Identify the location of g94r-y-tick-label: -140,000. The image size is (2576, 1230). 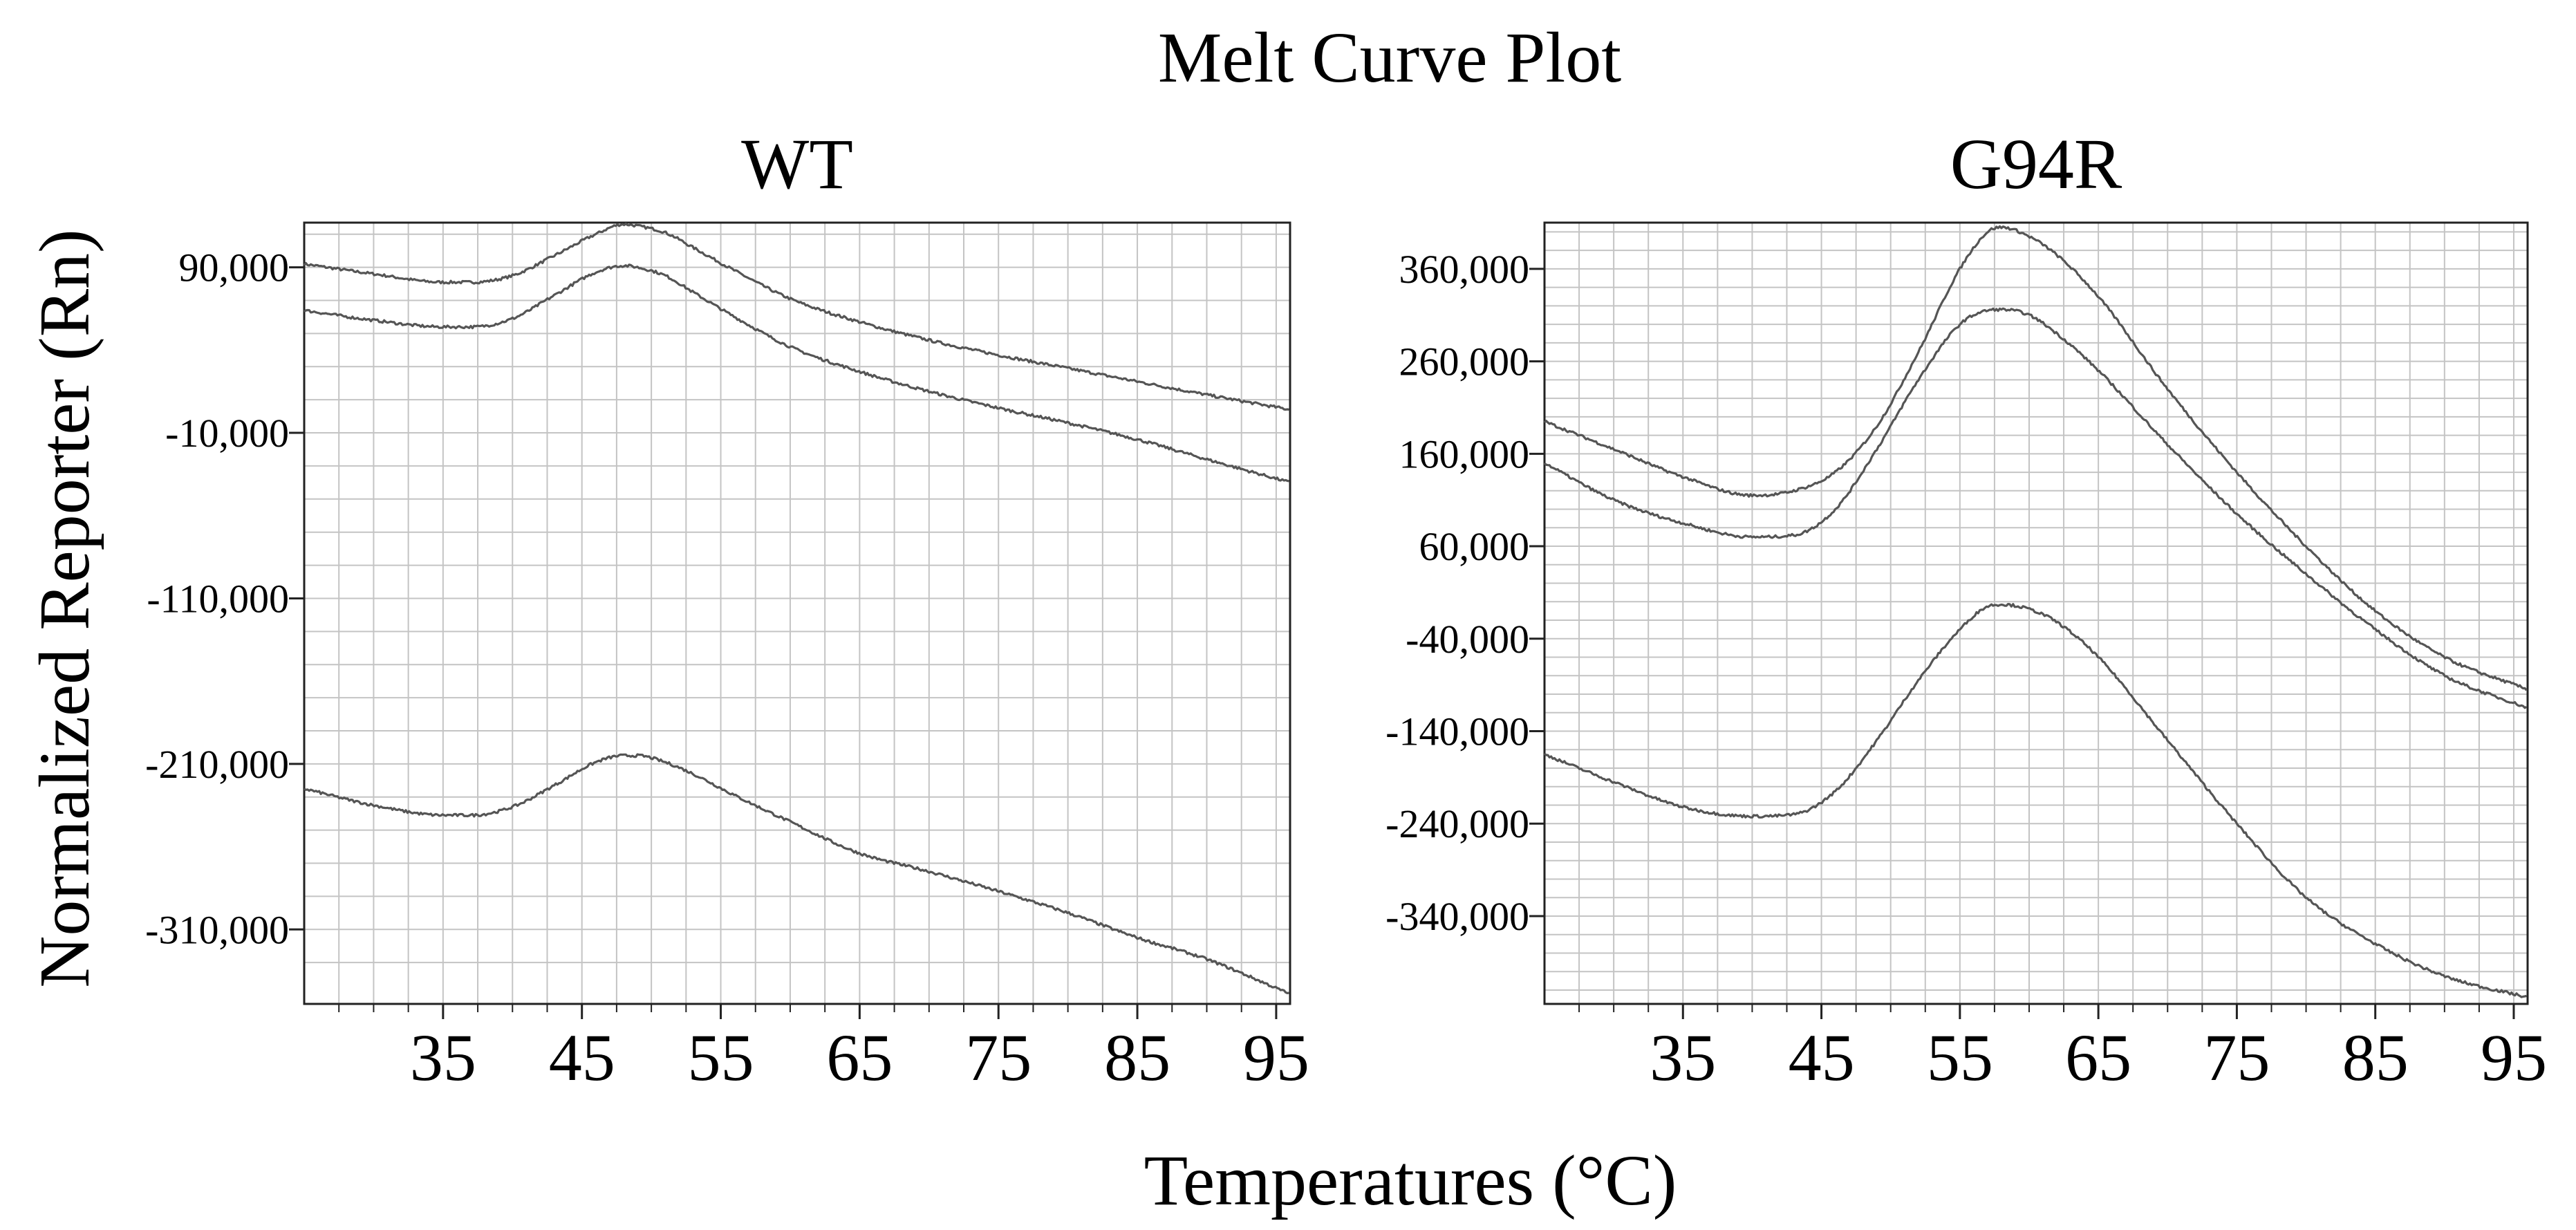
(1457, 731).